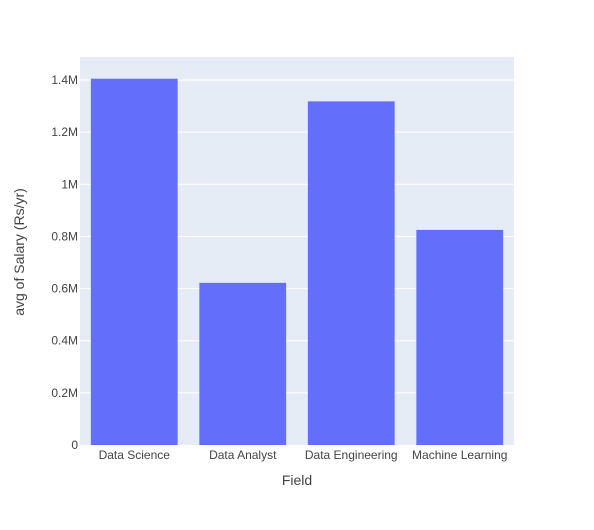  Describe the element at coordinates (69, 184) in the screenshot. I see `y-tick-label: 1M` at that location.